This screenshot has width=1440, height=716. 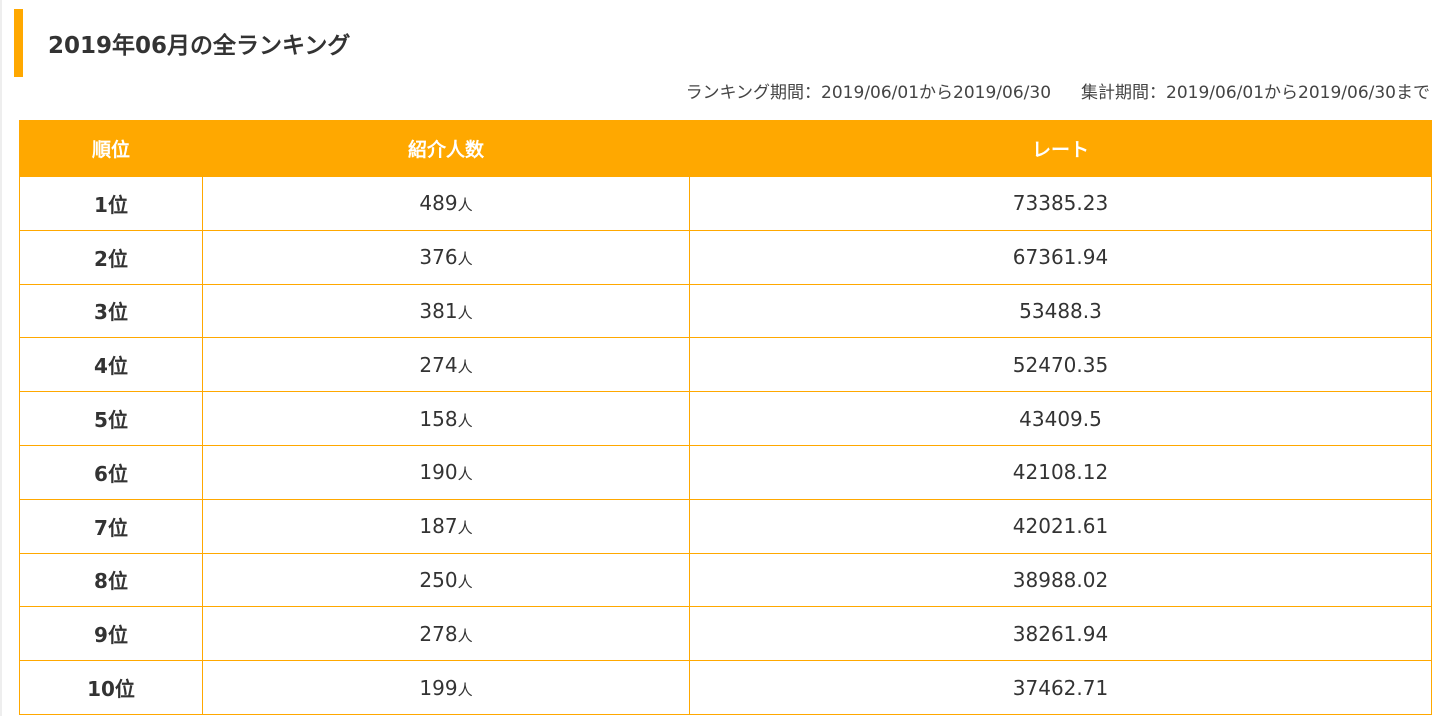 I want to click on table-header-row: 順位 紹介人数 レート, so click(x=725, y=148).